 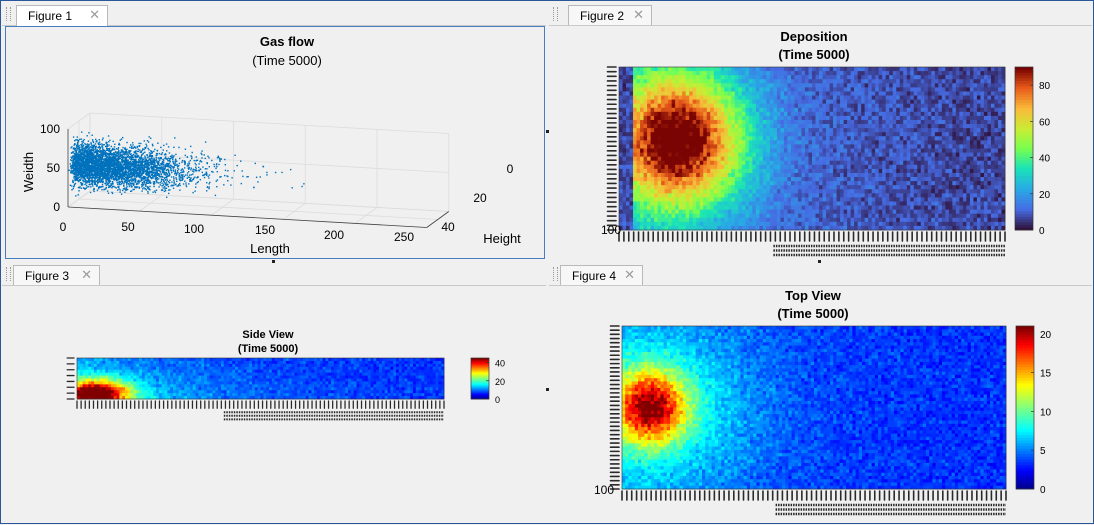 I want to click on tab-figure-2: Figure 2 ✕, so click(x=610, y=15).